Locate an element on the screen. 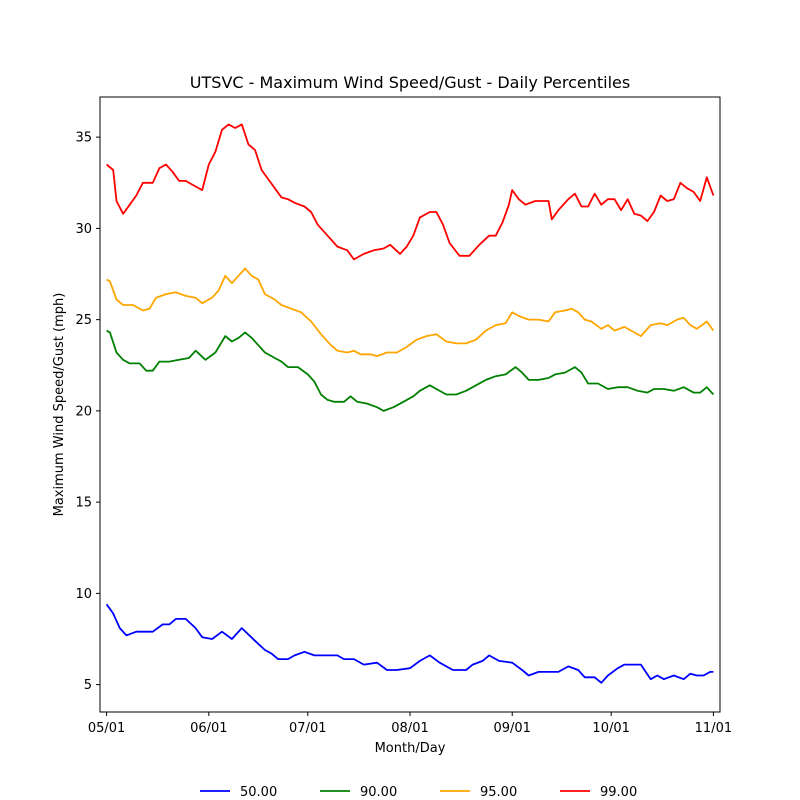 The height and width of the screenshot is (800, 800). x-tick-label: 06/01 is located at coordinates (208, 728).